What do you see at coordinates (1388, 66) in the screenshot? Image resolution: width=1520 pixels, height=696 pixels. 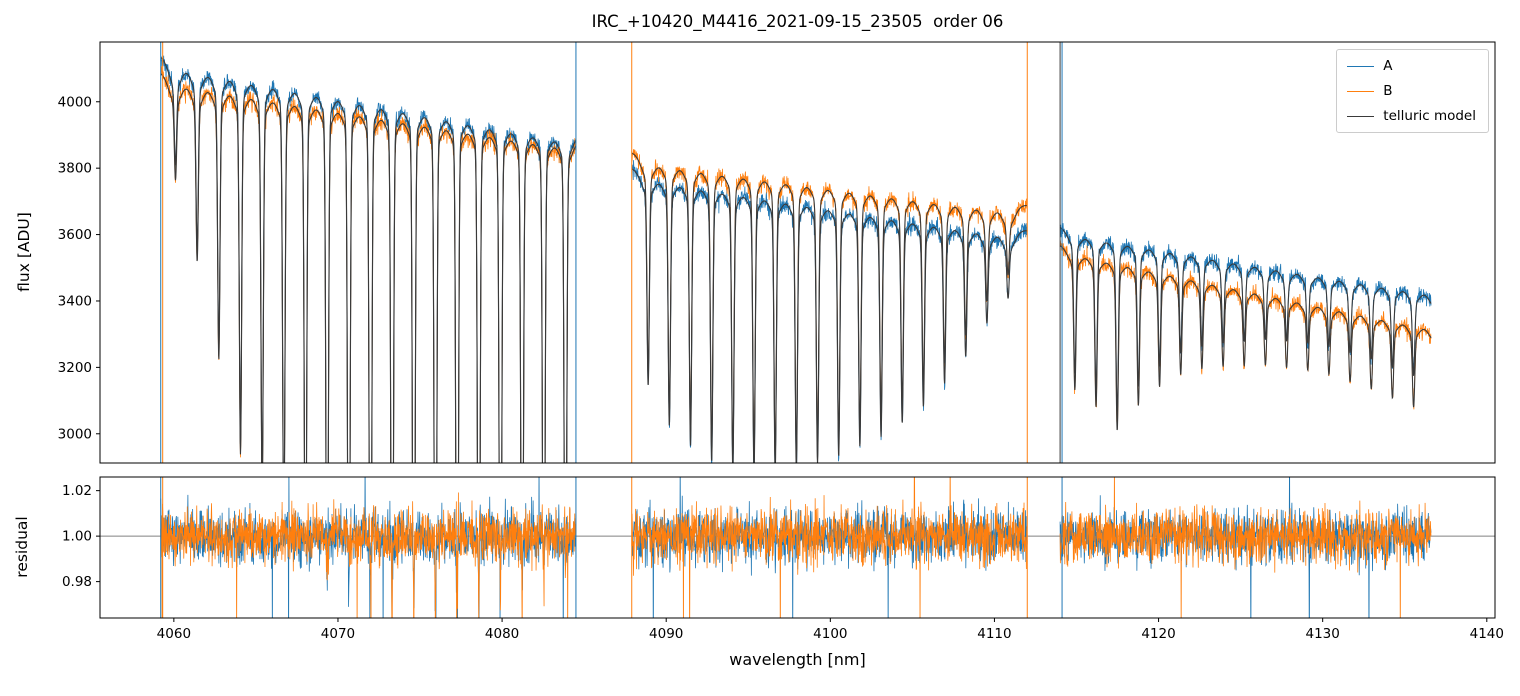 I see `legend-label-a: A` at bounding box center [1388, 66].